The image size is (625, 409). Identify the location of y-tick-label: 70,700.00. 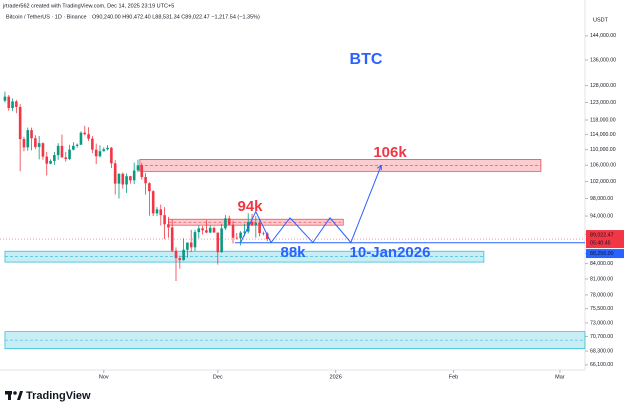
(601, 337).